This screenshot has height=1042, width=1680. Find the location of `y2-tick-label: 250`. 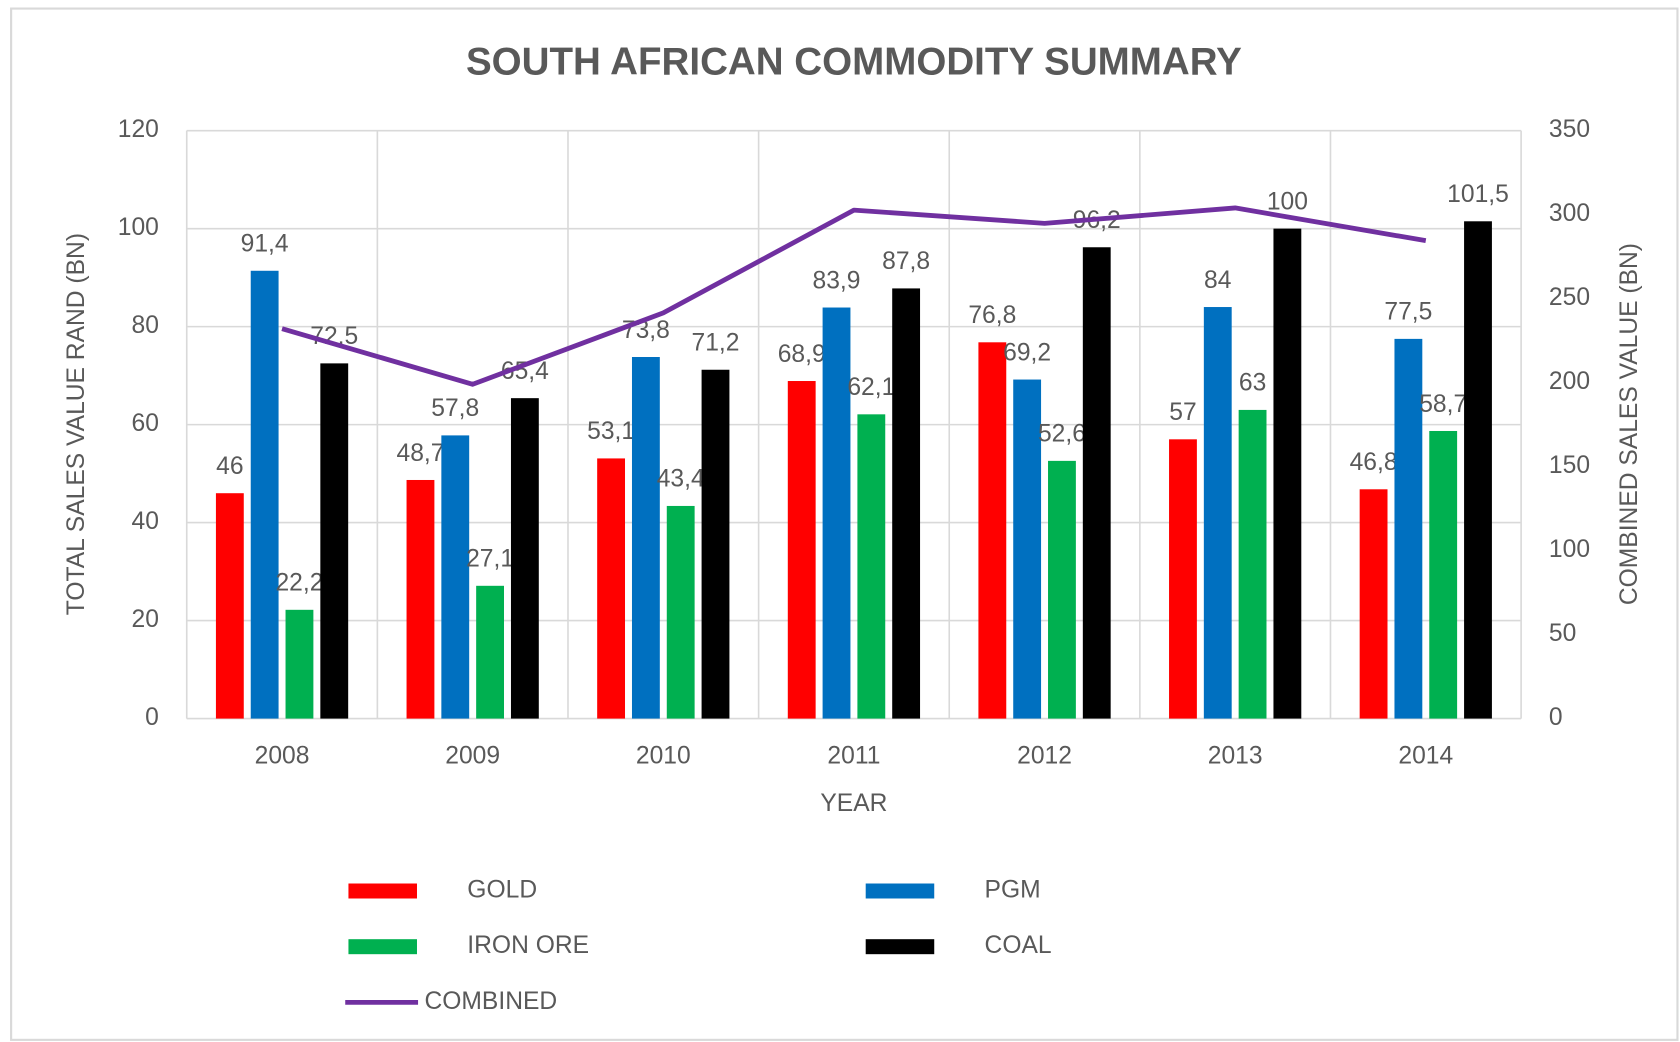

y2-tick-label: 250 is located at coordinates (1569, 297).